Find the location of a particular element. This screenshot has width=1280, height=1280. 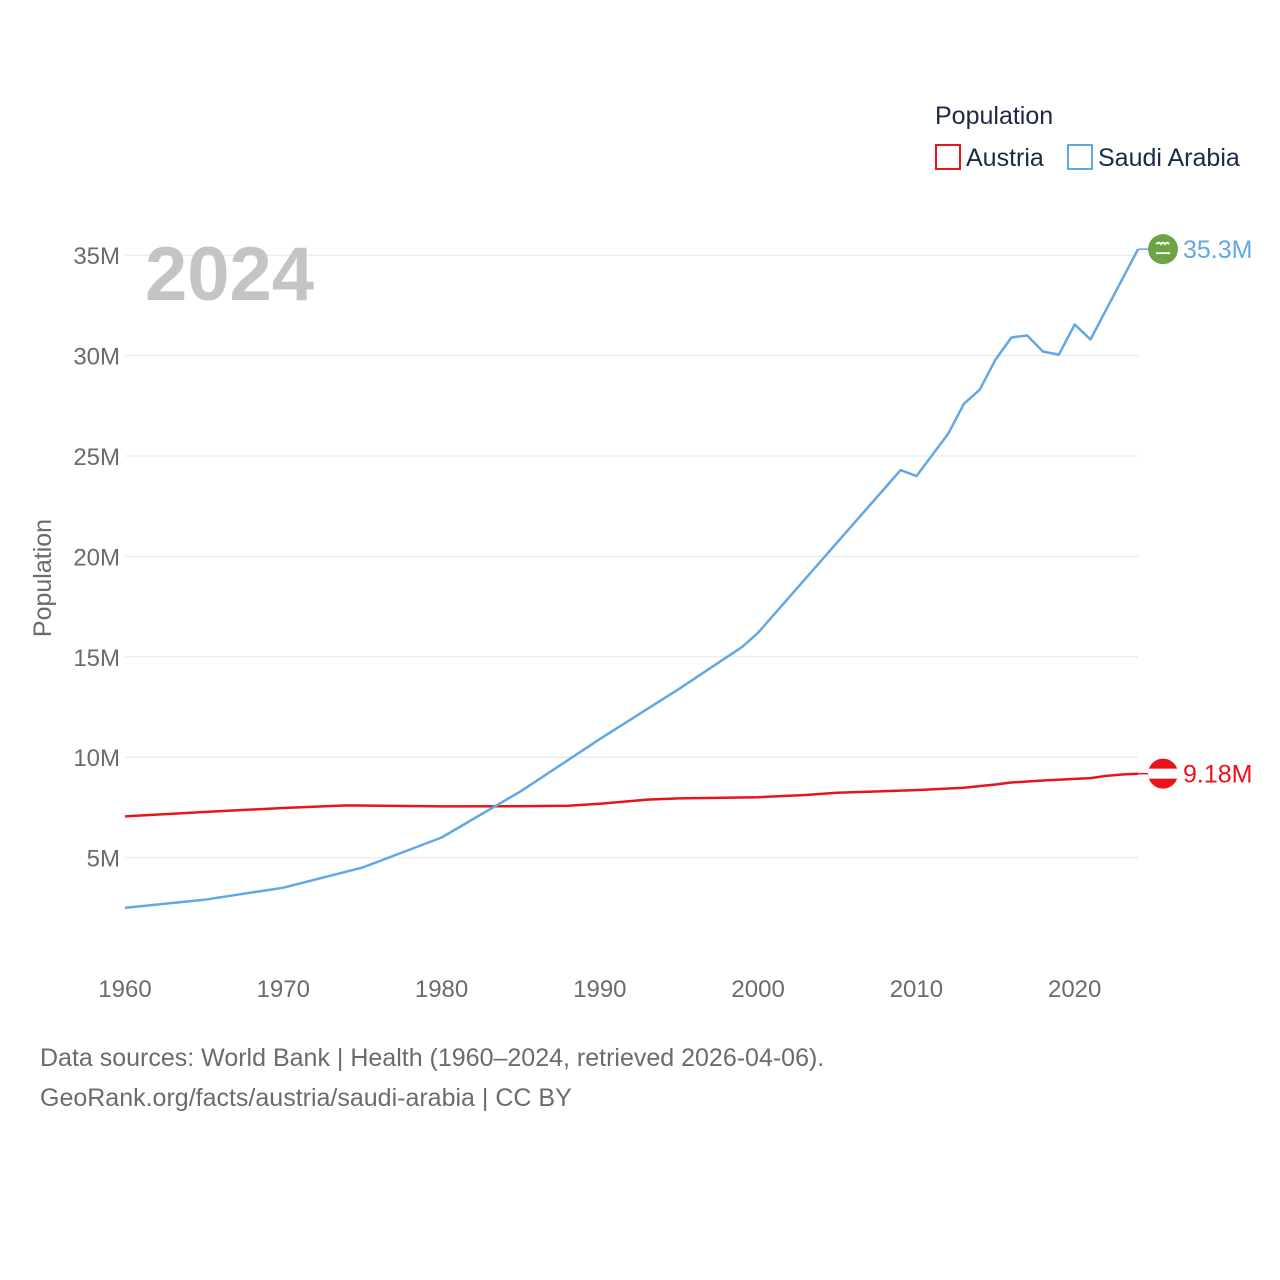

legend-swatch-austria is located at coordinates (948, 157).